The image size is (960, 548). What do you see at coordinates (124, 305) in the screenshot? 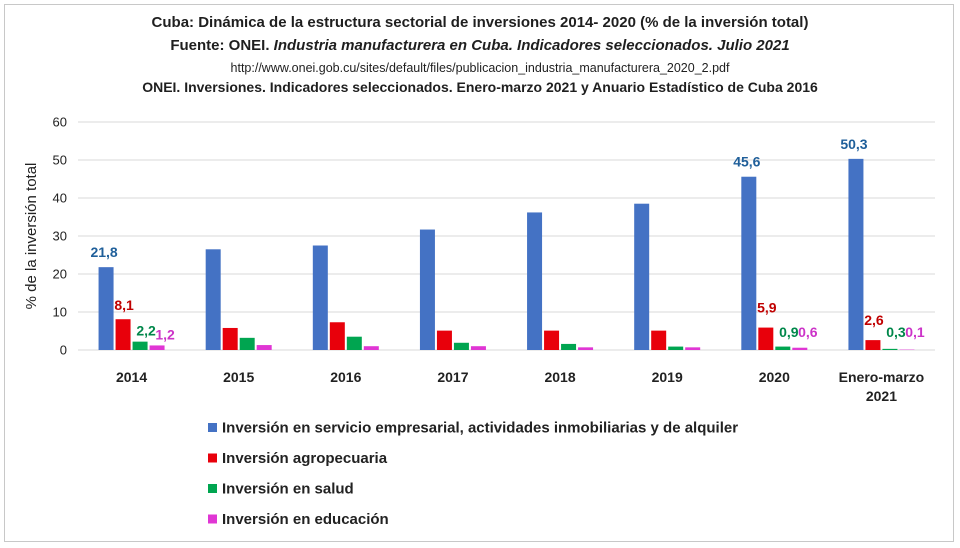
I see `data-label: 8,1` at bounding box center [124, 305].